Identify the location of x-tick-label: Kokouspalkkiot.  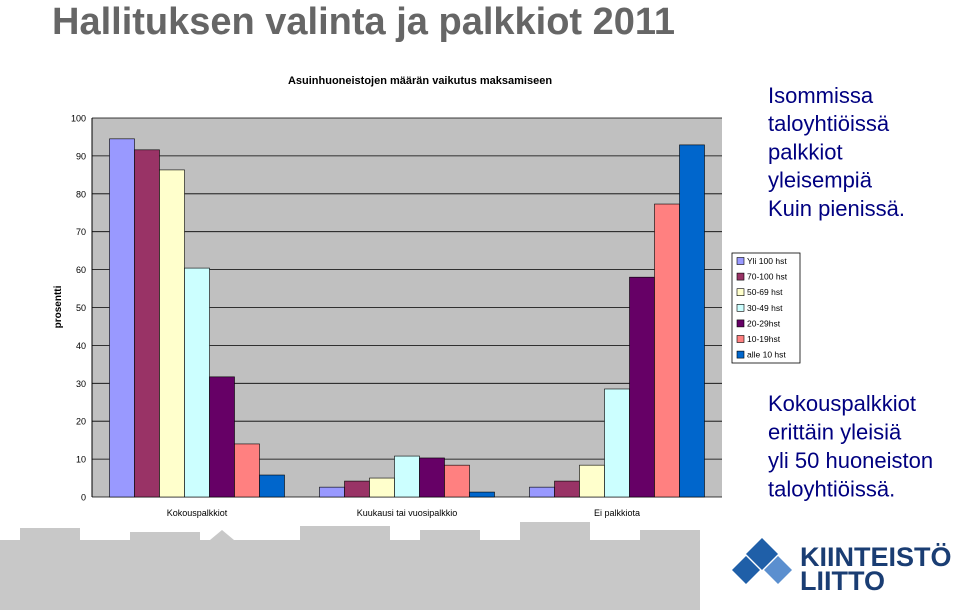
(197, 513).